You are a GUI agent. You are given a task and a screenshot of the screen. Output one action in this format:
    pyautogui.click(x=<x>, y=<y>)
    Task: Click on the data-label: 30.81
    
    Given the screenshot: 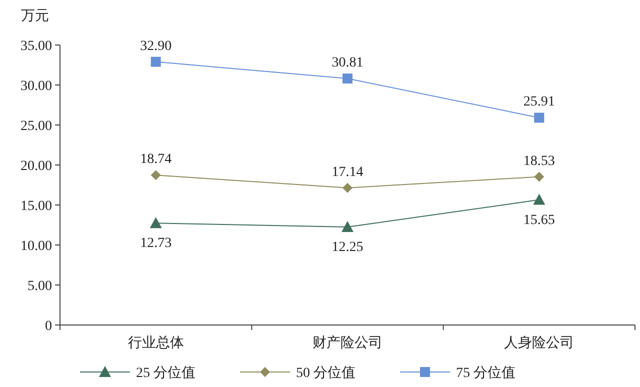 What is the action you would take?
    pyautogui.click(x=348, y=63)
    